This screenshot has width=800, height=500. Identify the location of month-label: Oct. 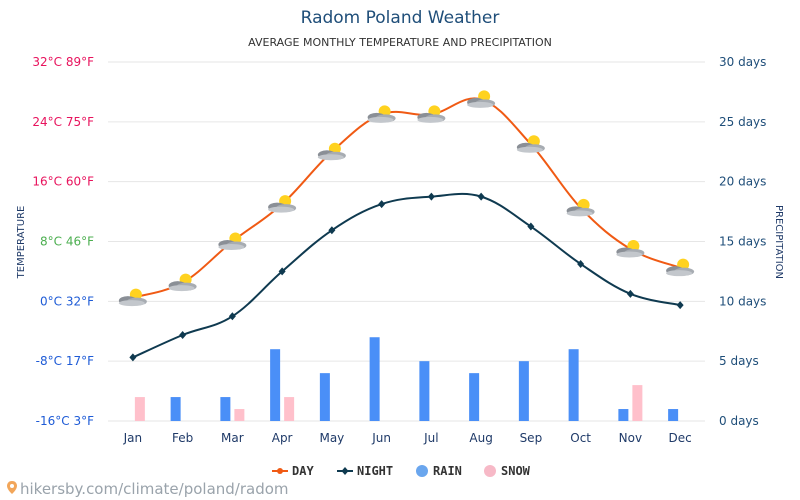
(580, 438).